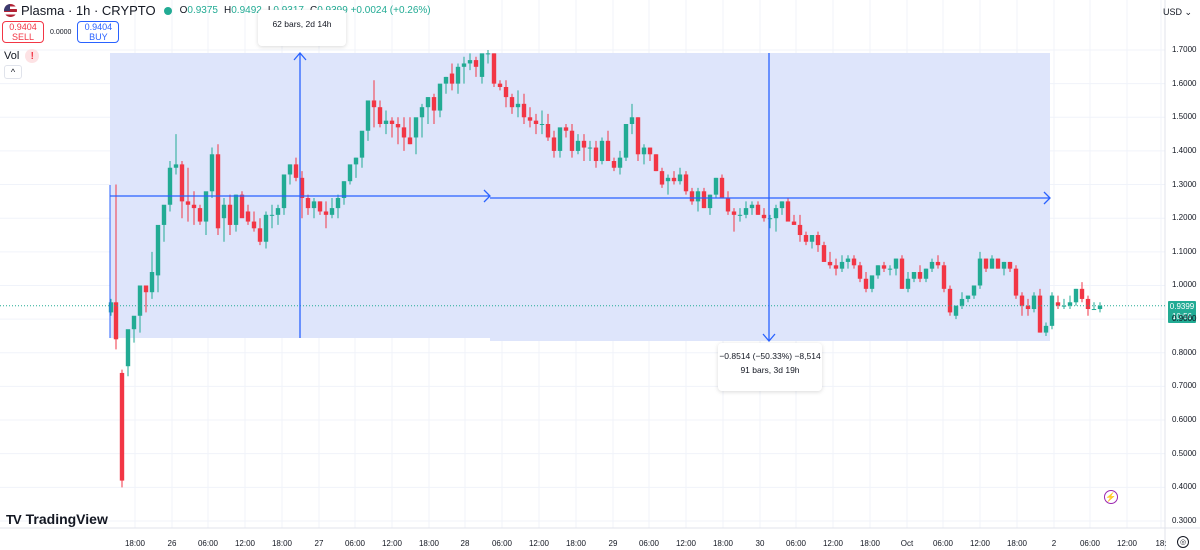 The width and height of the screenshot is (1200, 550). I want to click on price-tick: 1.7000, so click(1184, 49).